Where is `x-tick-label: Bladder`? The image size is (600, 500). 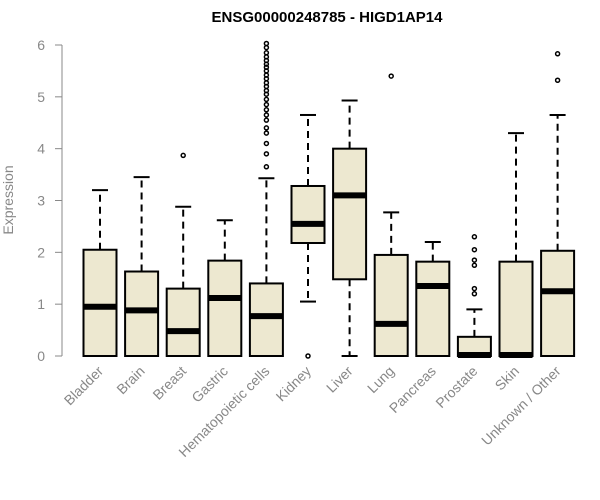
x-tick-label: Bladder is located at coordinates (84, 386).